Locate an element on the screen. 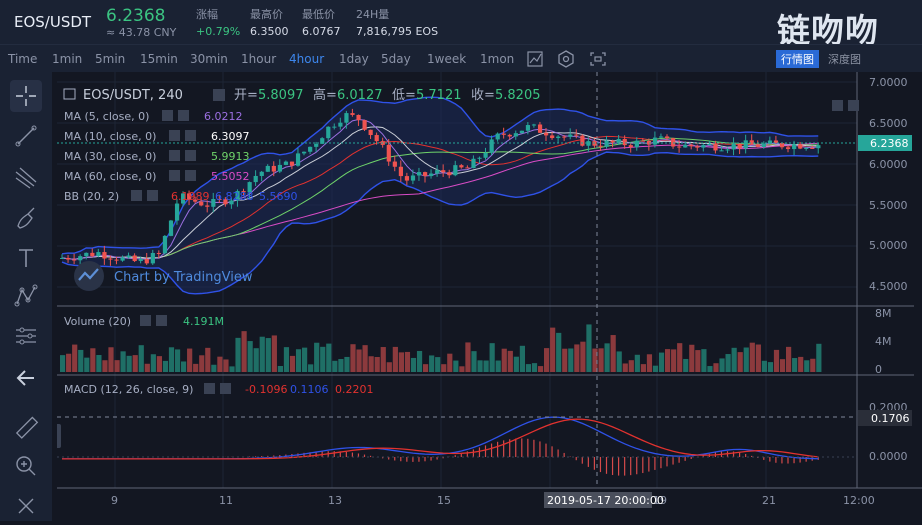 The image size is (922, 525). crosshair-time-bg is located at coordinates (598, 500).